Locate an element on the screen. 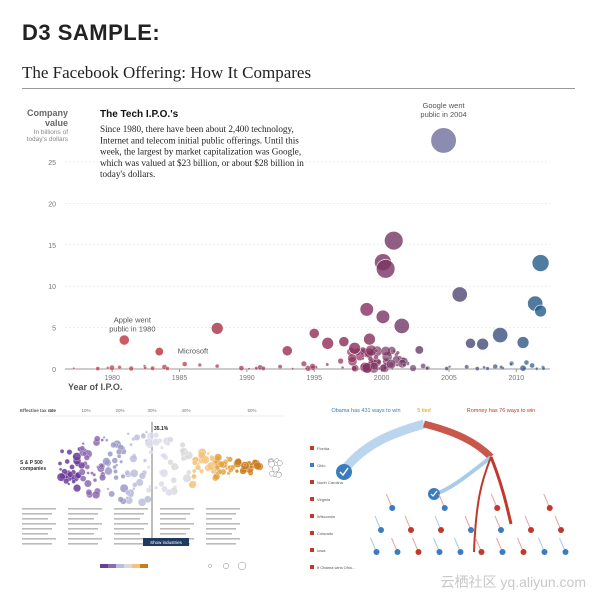  divider is located at coordinates (298, 88).